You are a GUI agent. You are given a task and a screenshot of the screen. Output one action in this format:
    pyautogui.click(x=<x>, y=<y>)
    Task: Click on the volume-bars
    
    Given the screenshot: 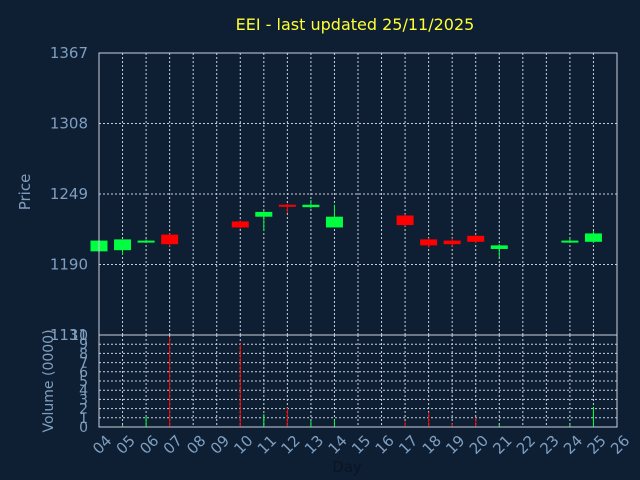 What is the action you would take?
    pyautogui.click(x=346, y=381)
    